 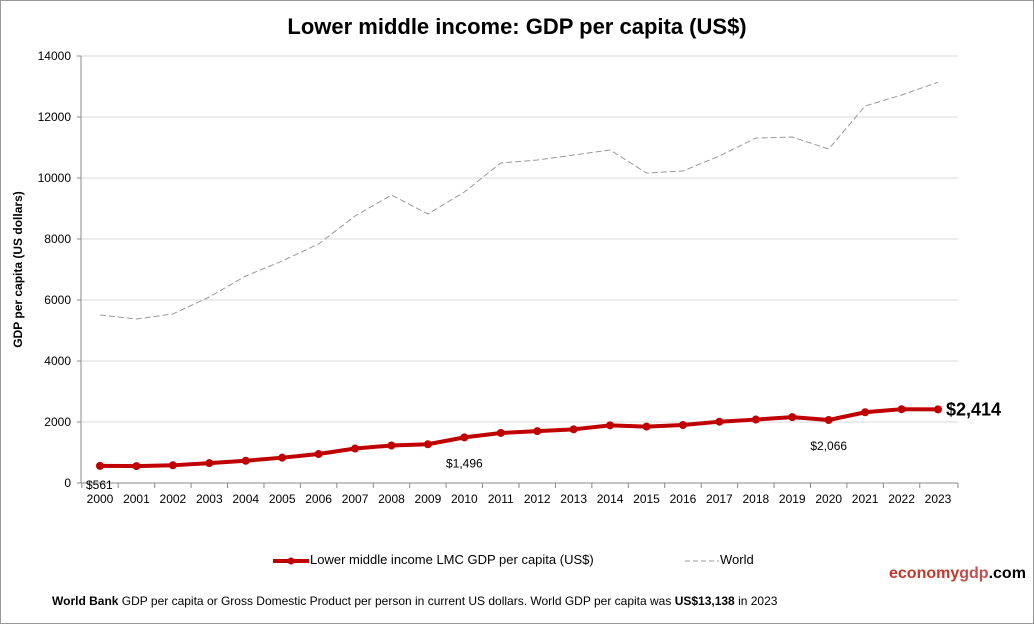 I want to click on x-tick-label: 2020, so click(x=828, y=499).